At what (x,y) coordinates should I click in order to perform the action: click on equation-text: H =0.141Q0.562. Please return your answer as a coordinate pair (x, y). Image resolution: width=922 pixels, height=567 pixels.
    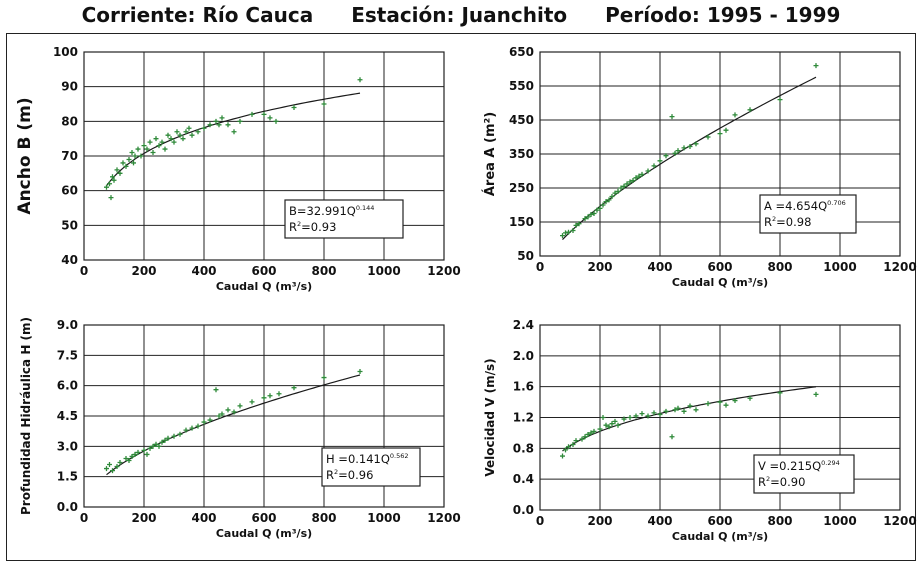
    Looking at the image, I should click on (367, 459).